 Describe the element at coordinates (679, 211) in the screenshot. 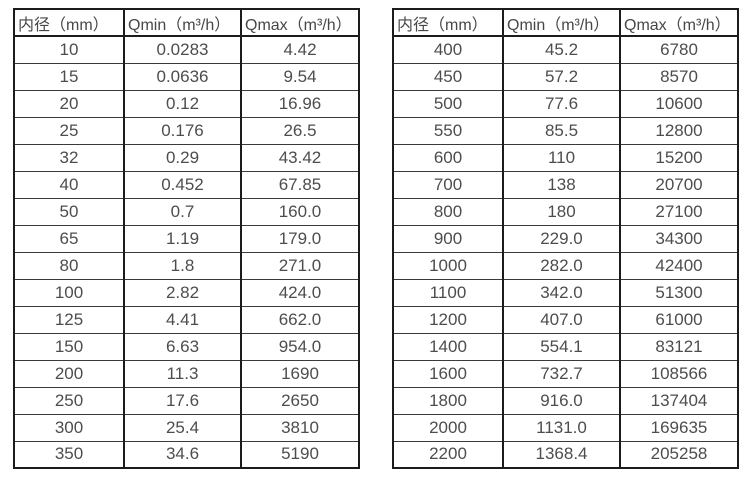

I see `qmax-cell: 27100` at that location.